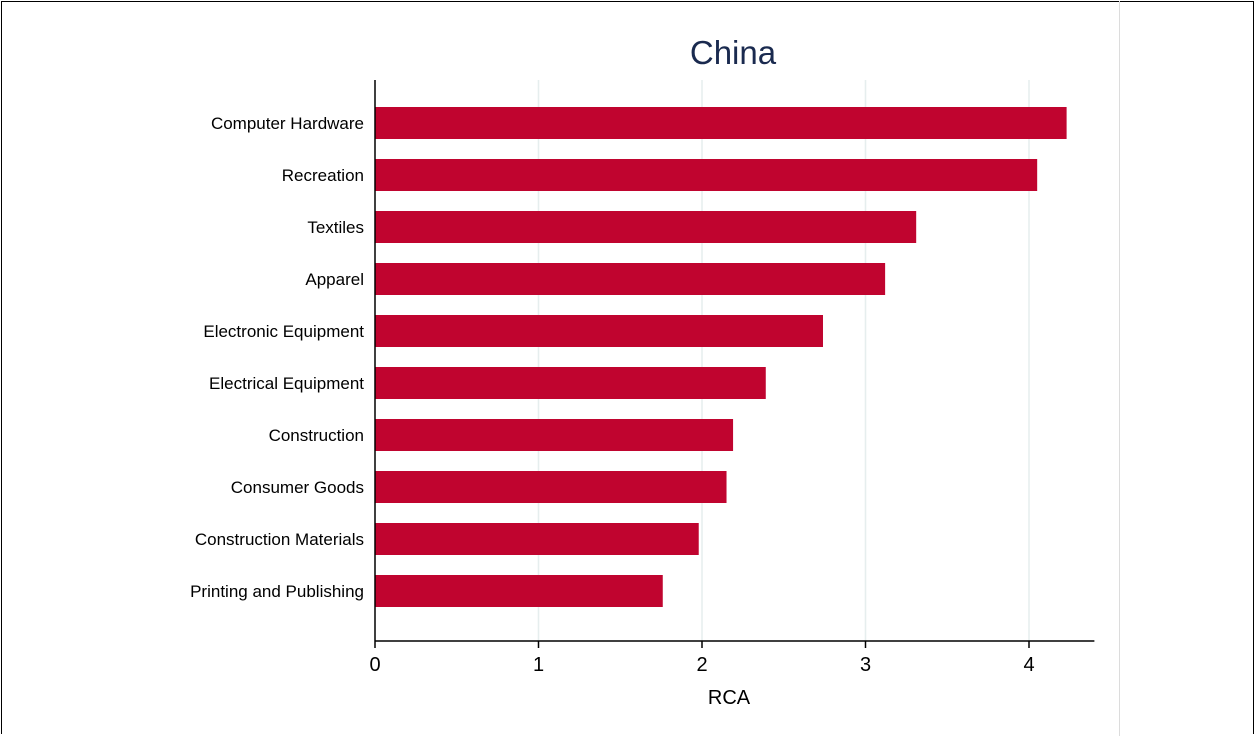  Describe the element at coordinates (1119, 368) in the screenshot. I see `panel-divider` at that location.